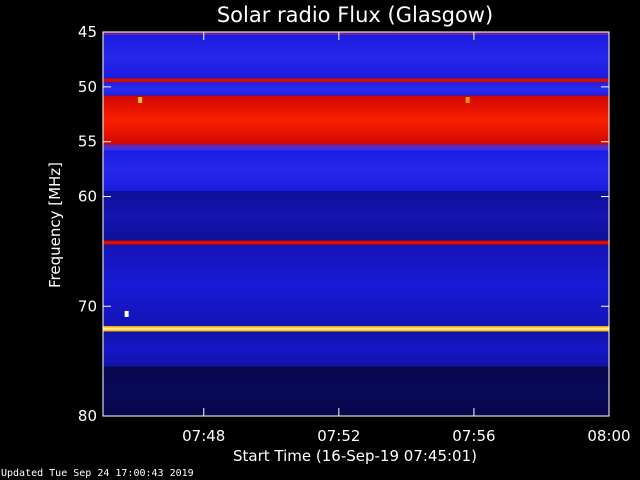  Describe the element at coordinates (87, 306) in the screenshot. I see `y-tick-label: 70` at that location.